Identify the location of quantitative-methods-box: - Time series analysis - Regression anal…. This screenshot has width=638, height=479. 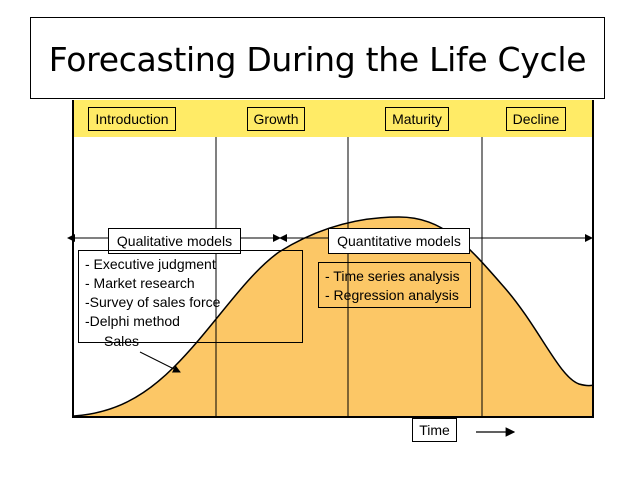
(394, 285).